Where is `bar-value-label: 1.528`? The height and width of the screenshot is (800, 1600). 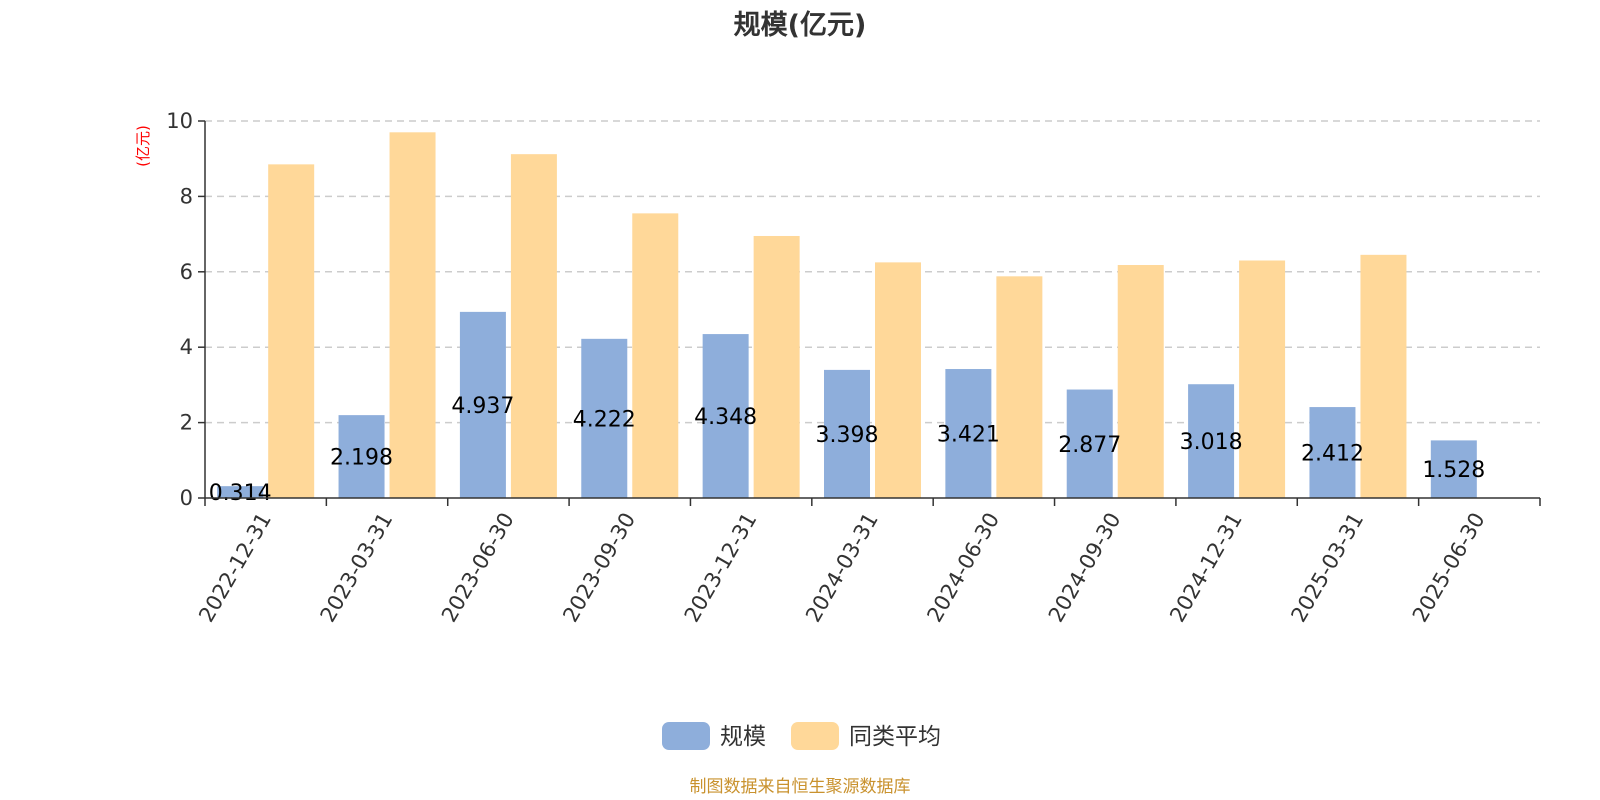 bar-value-label: 1.528 is located at coordinates (1453, 470).